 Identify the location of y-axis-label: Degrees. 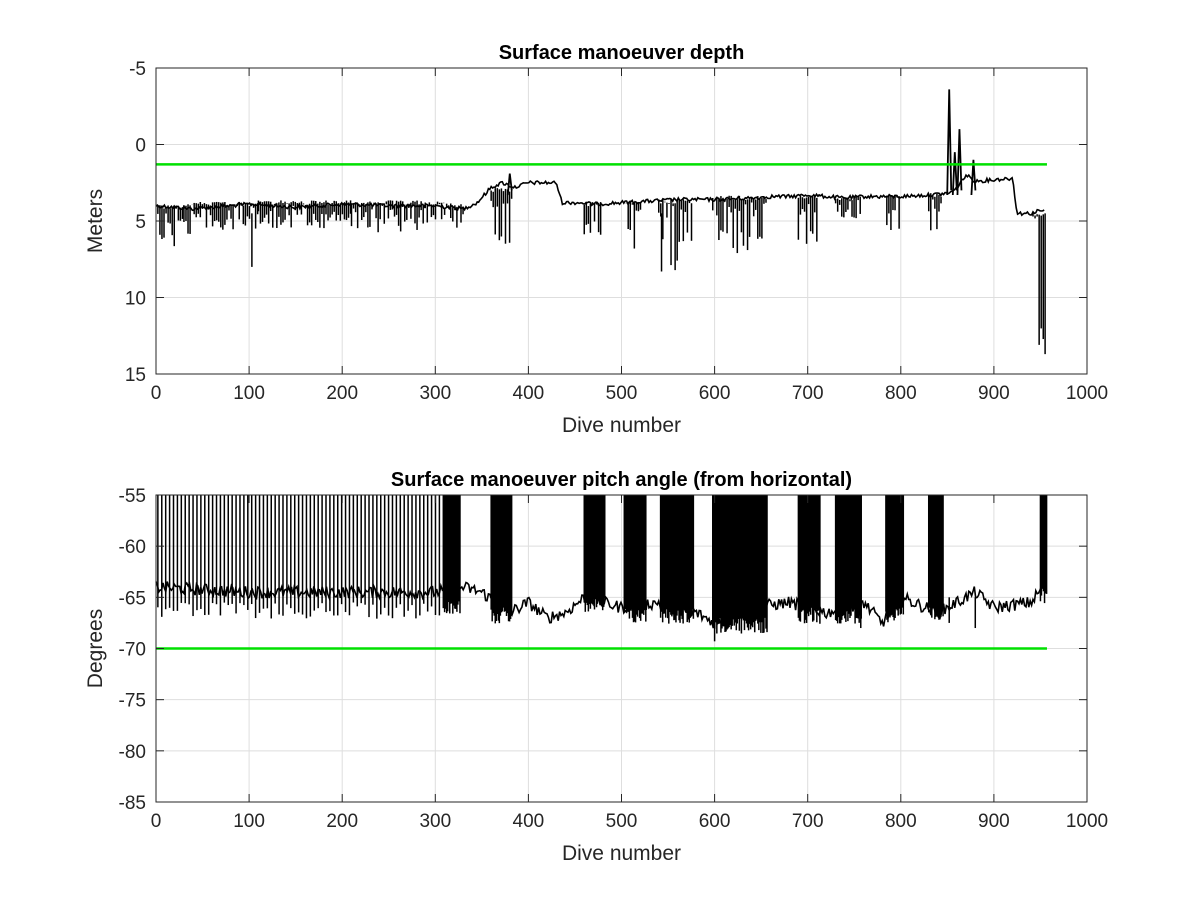
(95, 648).